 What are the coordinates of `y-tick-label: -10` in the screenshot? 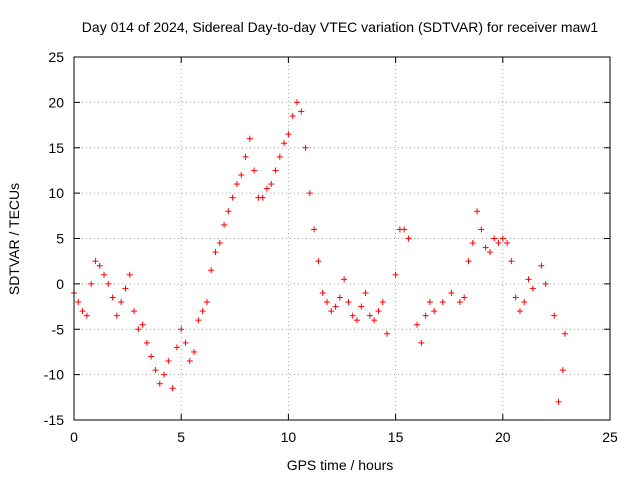 It's located at (54, 375).